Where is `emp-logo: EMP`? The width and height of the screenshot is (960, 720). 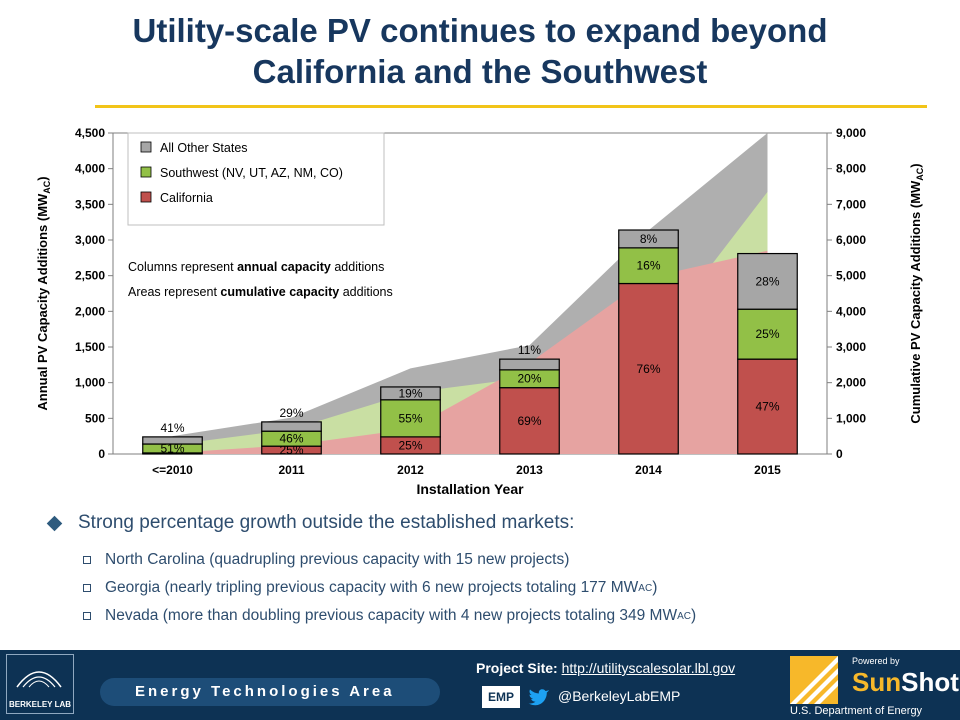
emp-logo: EMP is located at coordinates (501, 697).